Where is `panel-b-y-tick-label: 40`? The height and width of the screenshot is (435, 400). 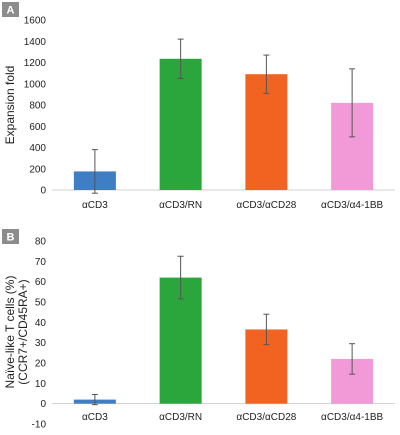 panel-b-y-tick-label: 40 is located at coordinates (41, 323).